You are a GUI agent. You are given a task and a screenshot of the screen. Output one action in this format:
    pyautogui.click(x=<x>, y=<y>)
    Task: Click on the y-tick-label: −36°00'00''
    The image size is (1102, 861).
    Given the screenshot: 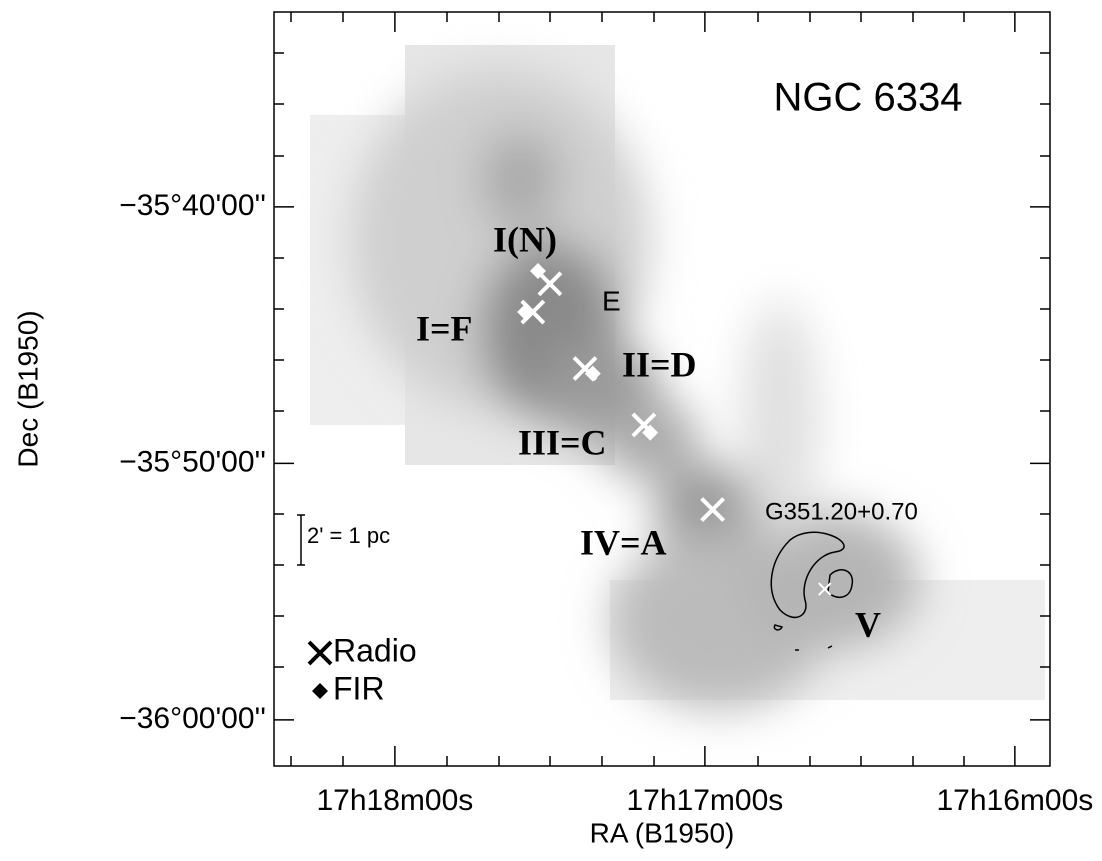 What is the action you would take?
    pyautogui.click(x=192, y=718)
    